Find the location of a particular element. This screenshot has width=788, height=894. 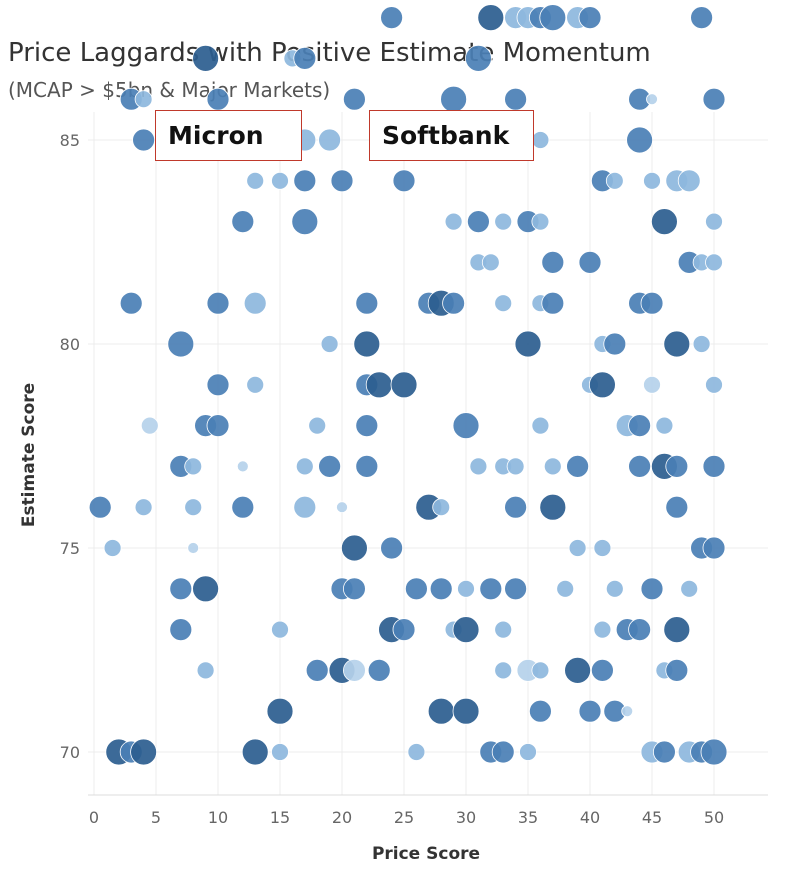

x-tick-label: 20 is located at coordinates (342, 817).